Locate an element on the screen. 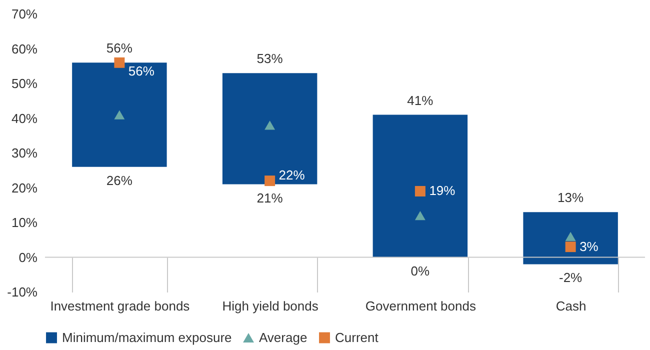 The image size is (650, 350). data-label: 19% is located at coordinates (442, 190).